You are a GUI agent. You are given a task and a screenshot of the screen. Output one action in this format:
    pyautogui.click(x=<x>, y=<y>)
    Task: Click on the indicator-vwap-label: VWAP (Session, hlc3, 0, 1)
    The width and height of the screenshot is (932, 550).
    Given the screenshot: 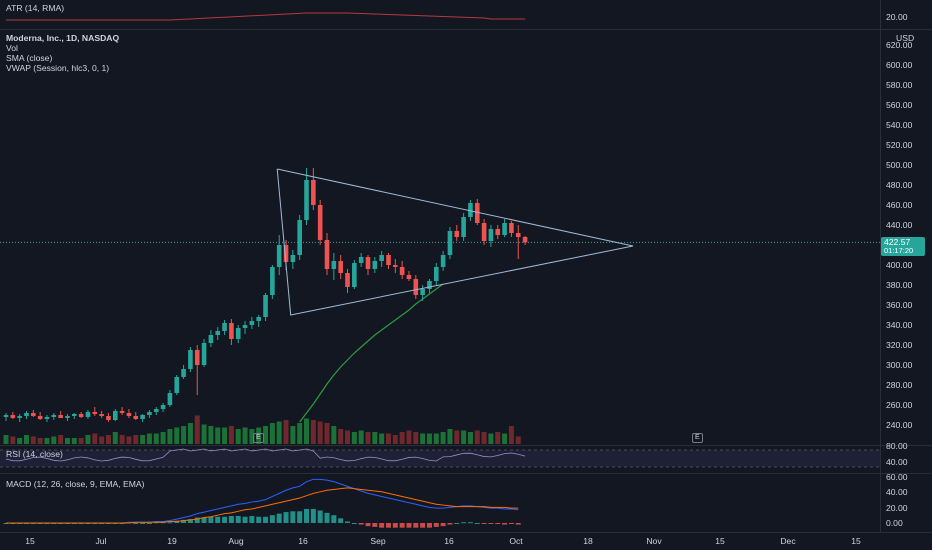 What is the action you would take?
    pyautogui.click(x=58, y=68)
    